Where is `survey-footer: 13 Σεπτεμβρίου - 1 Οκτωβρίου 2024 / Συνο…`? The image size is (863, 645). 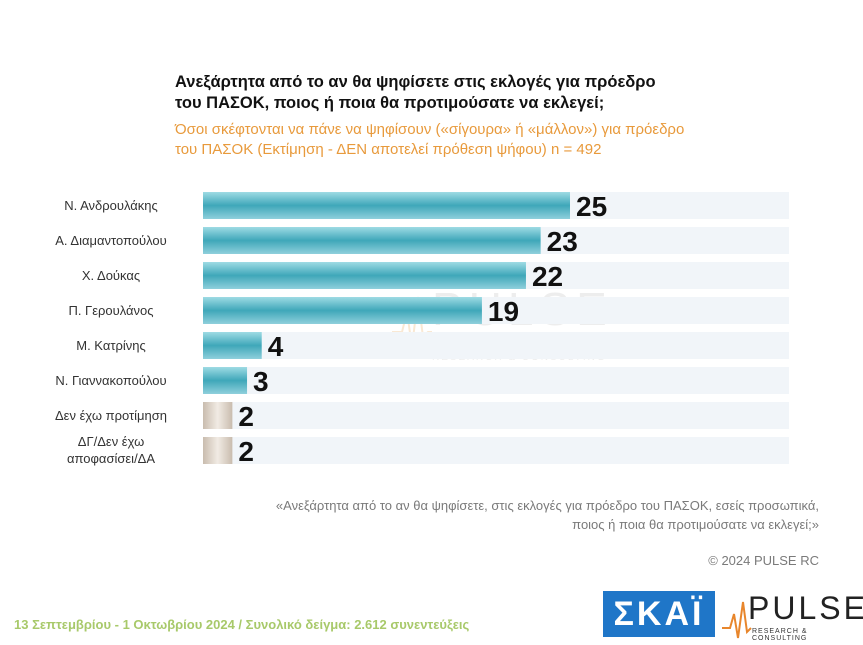
survey-footer: 13 Σεπτεμβρίου - 1 Οκτωβρίου 2024 / Συνο… is located at coordinates (242, 624).